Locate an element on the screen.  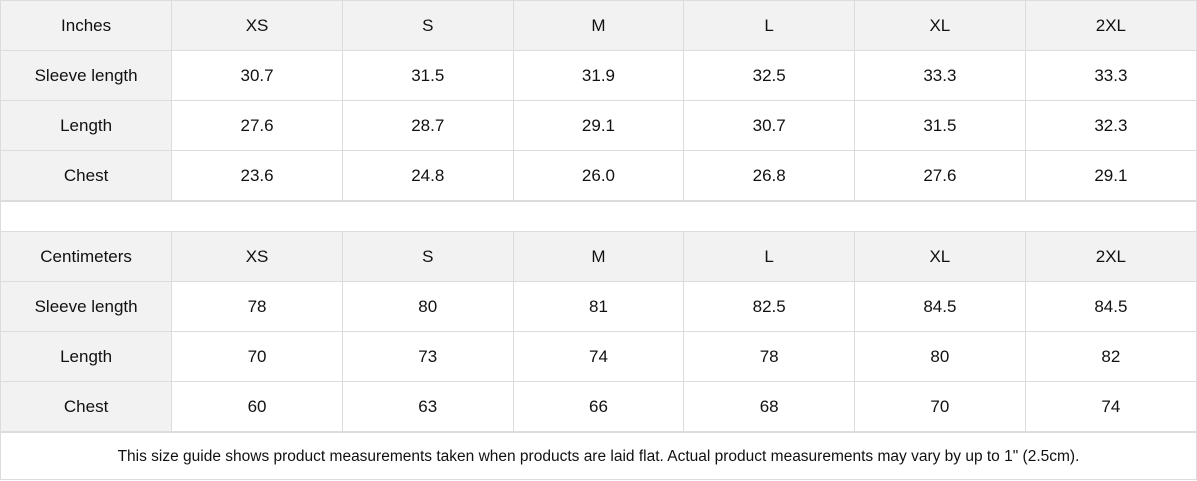
measurement-cell: 28.7 is located at coordinates (427, 125).